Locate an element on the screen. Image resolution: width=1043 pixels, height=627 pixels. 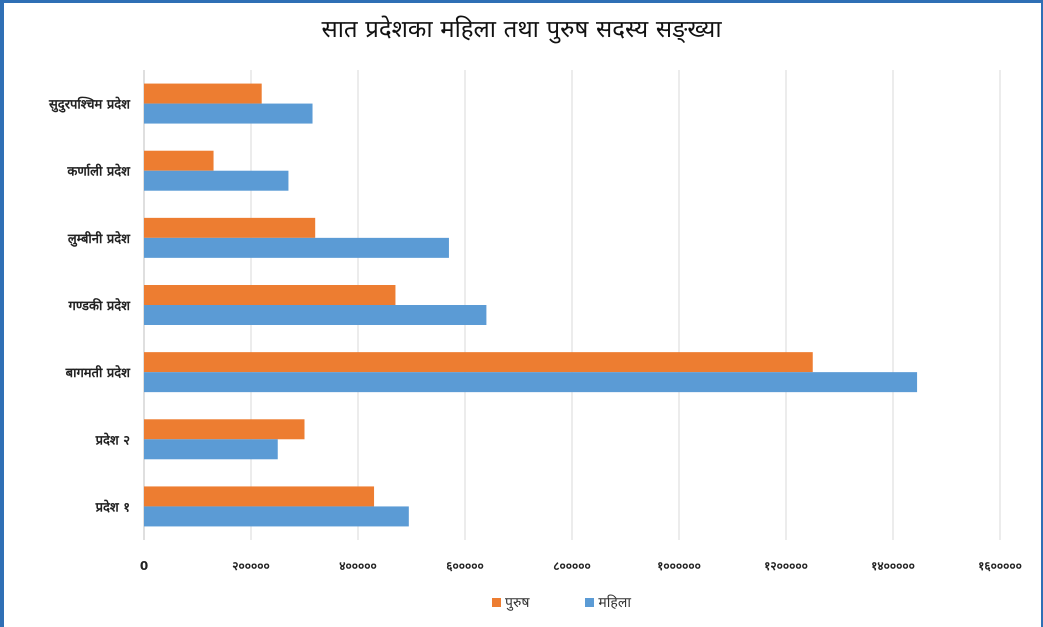
x-tick-label: ६००००० is located at coordinates (464, 566).